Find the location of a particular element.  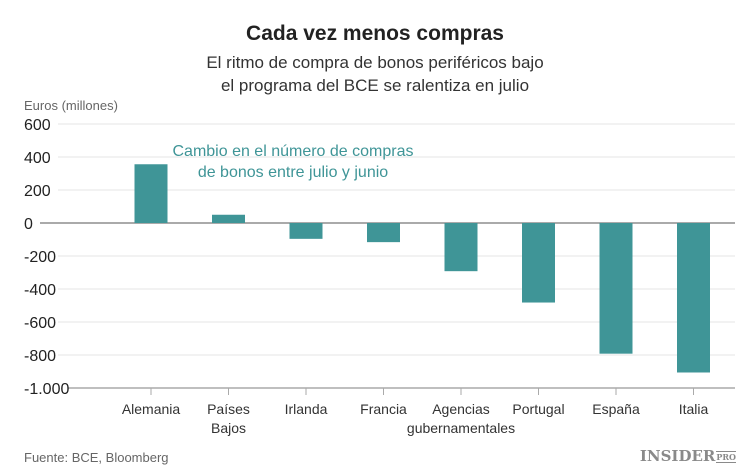

x-tick-label: Portugal is located at coordinates (538, 409).